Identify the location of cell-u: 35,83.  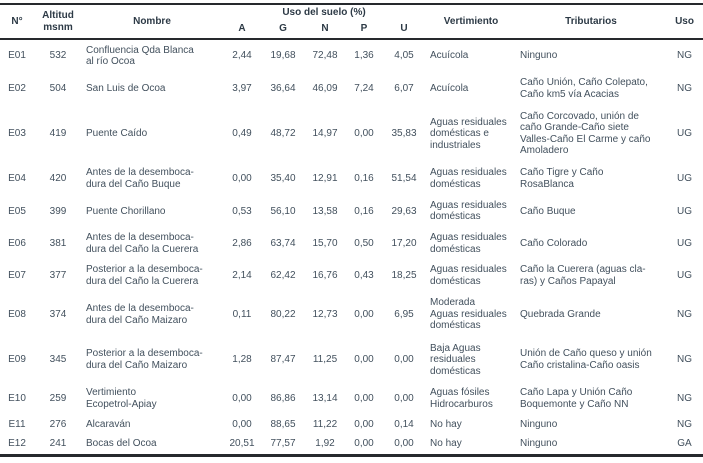
(404, 134).